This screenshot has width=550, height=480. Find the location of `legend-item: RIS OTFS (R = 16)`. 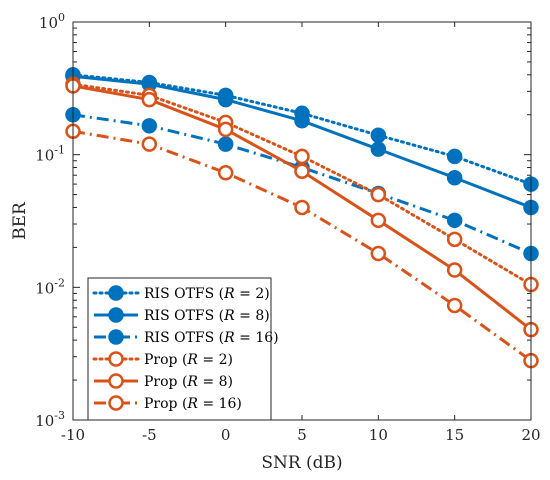

legend-item: RIS OTFS (R = 16) is located at coordinates (186, 337).